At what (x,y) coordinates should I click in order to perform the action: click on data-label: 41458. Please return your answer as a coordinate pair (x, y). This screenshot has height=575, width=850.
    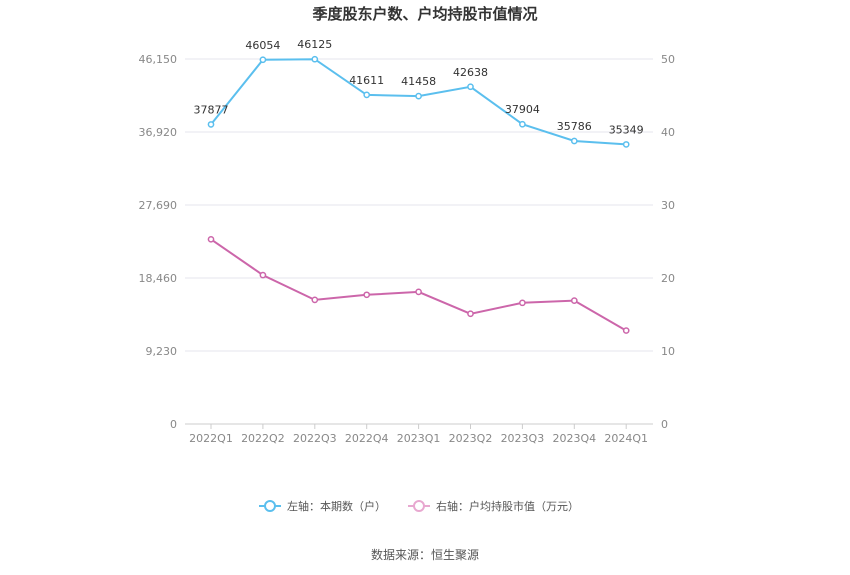
    Looking at the image, I should click on (418, 81).